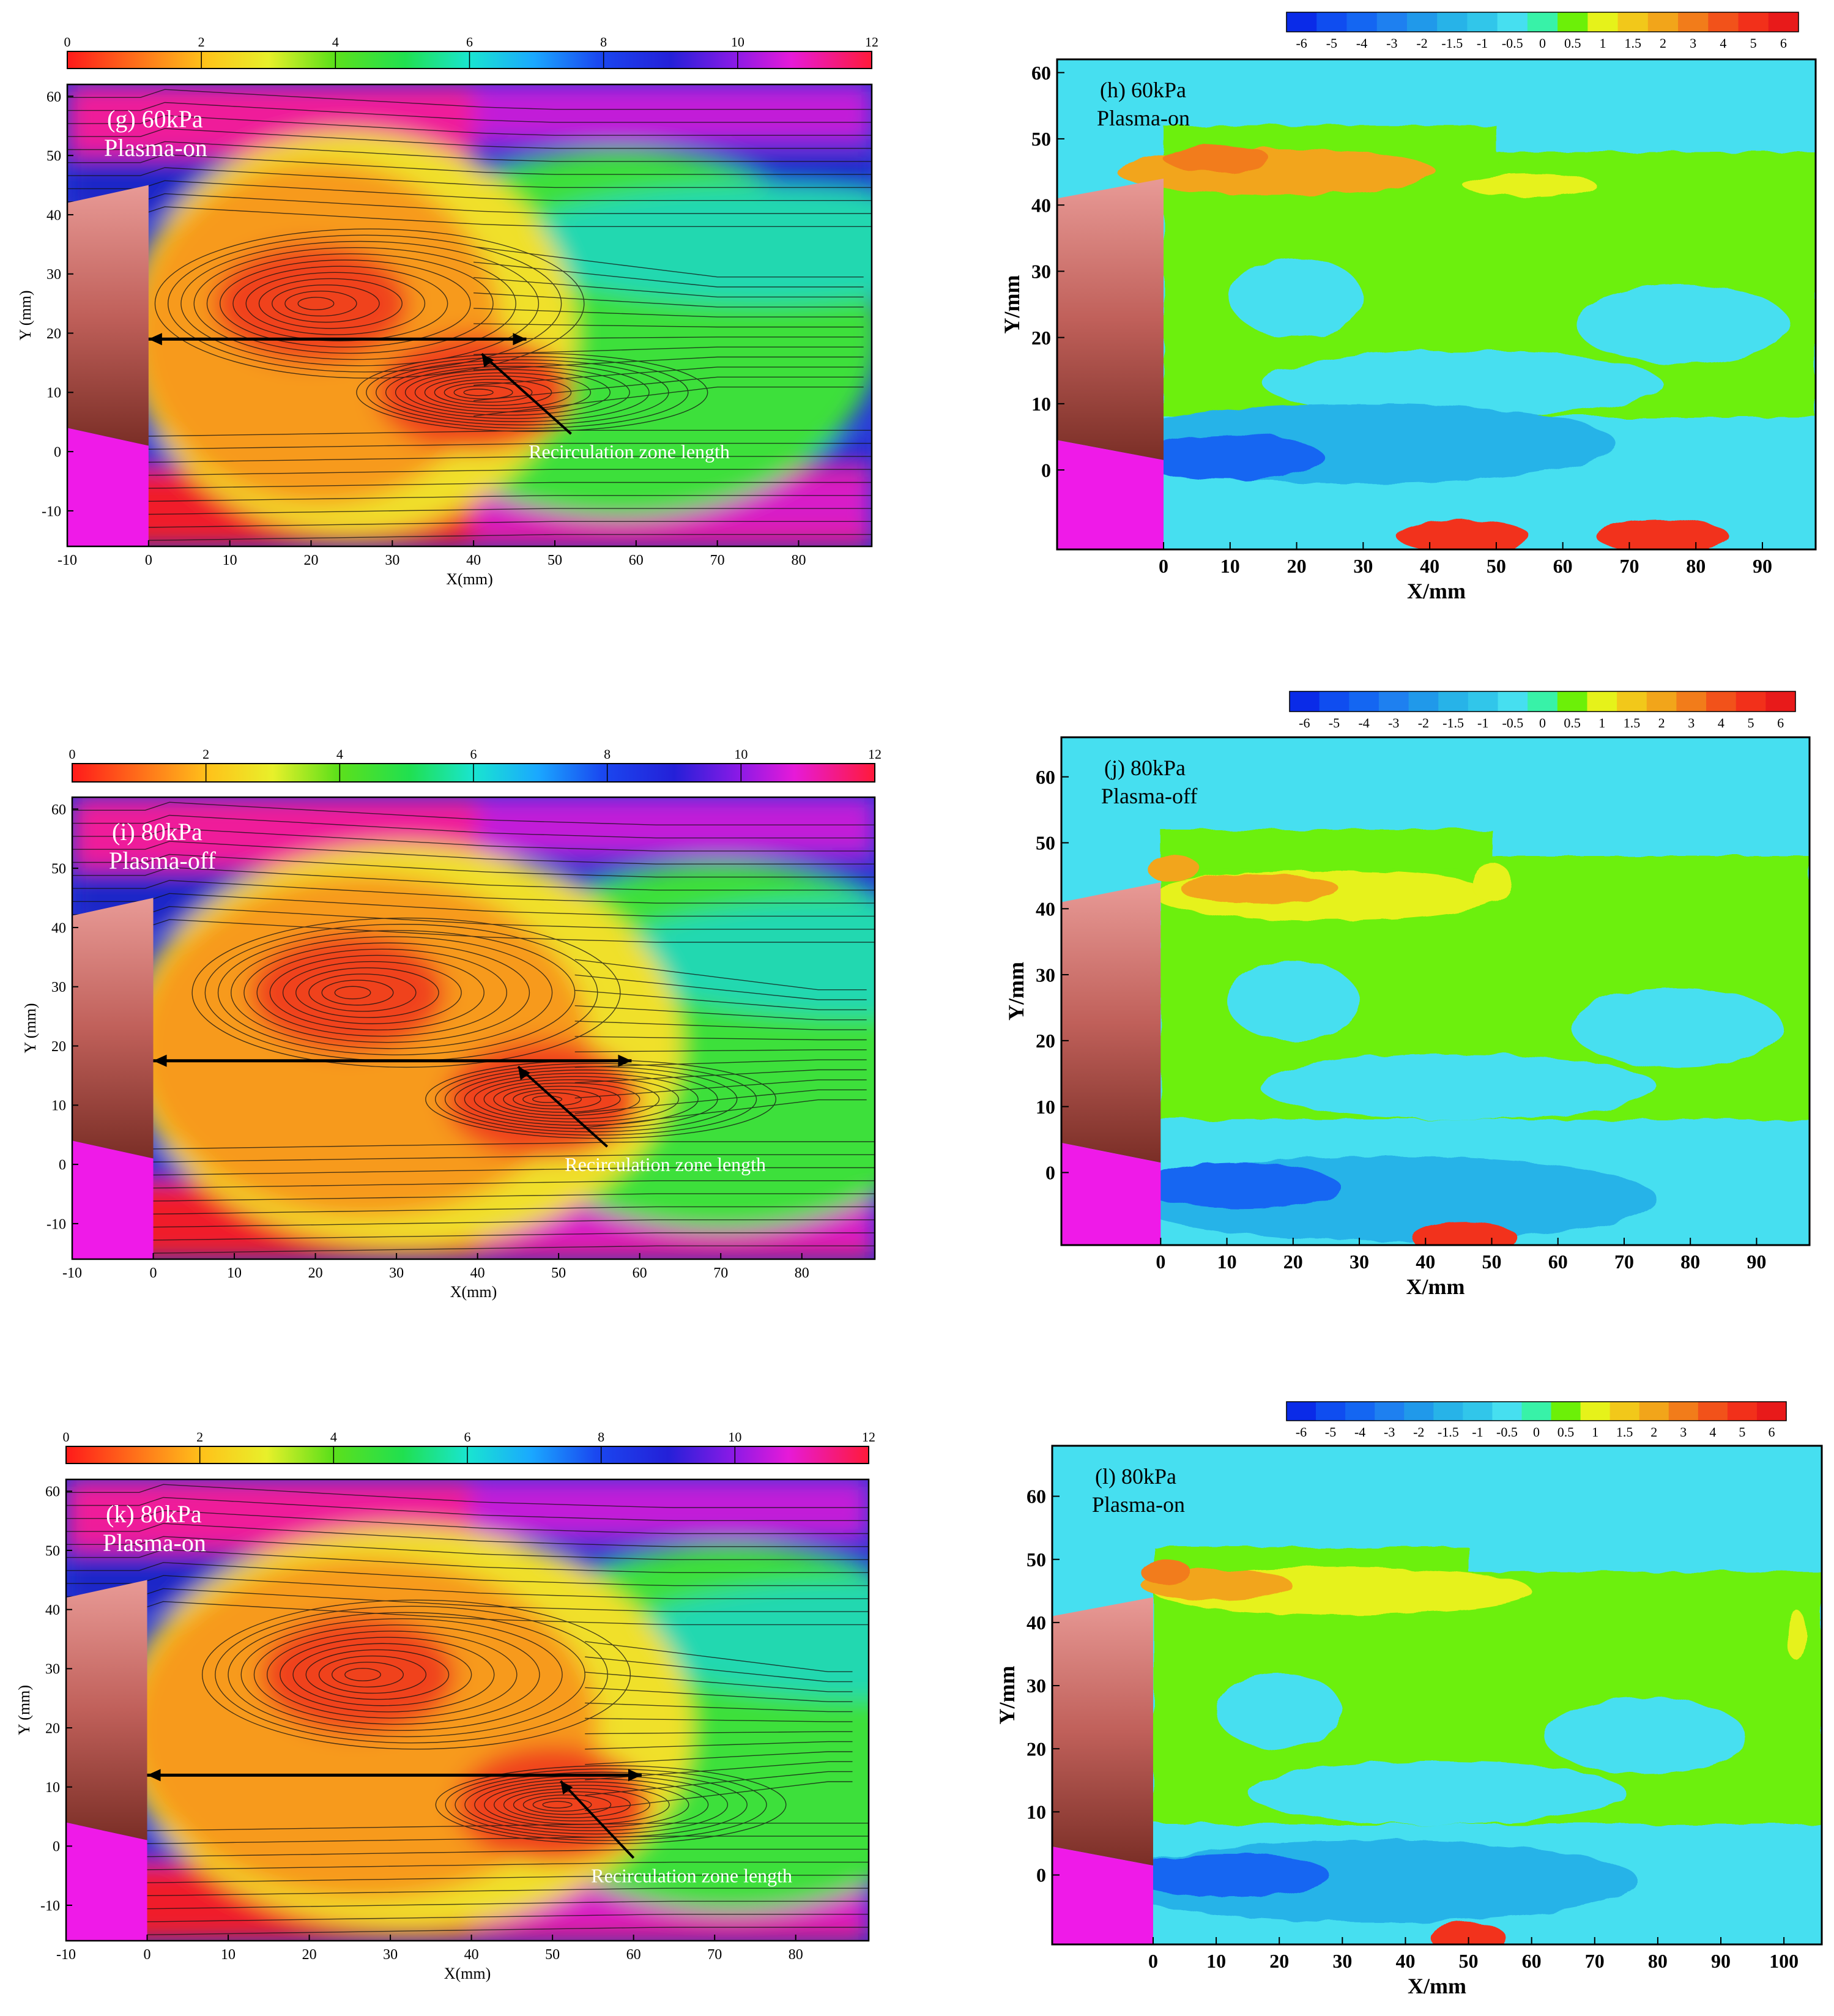  Describe the element at coordinates (1423, 723) in the screenshot. I see `colorbar-tick-label: -2` at that location.